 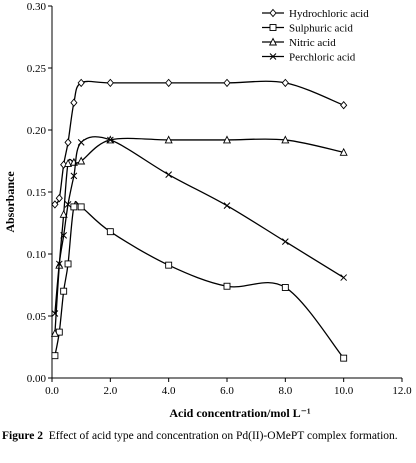 What do you see at coordinates (37, 69) in the screenshot?
I see `y-tick-label: 0.25` at bounding box center [37, 69].